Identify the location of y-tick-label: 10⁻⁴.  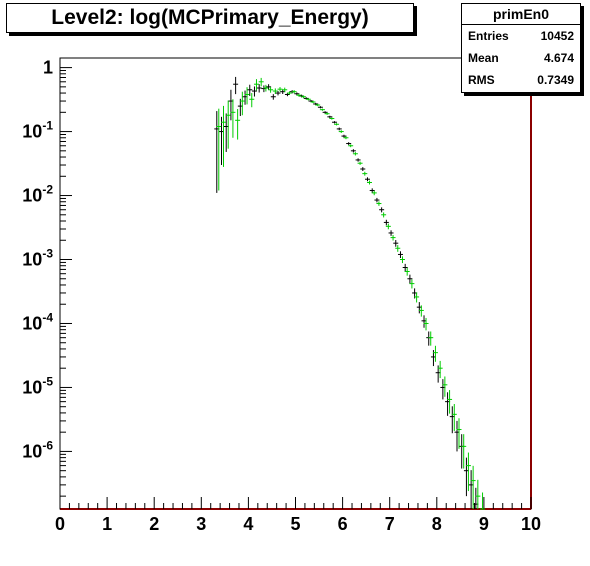
(37, 321).